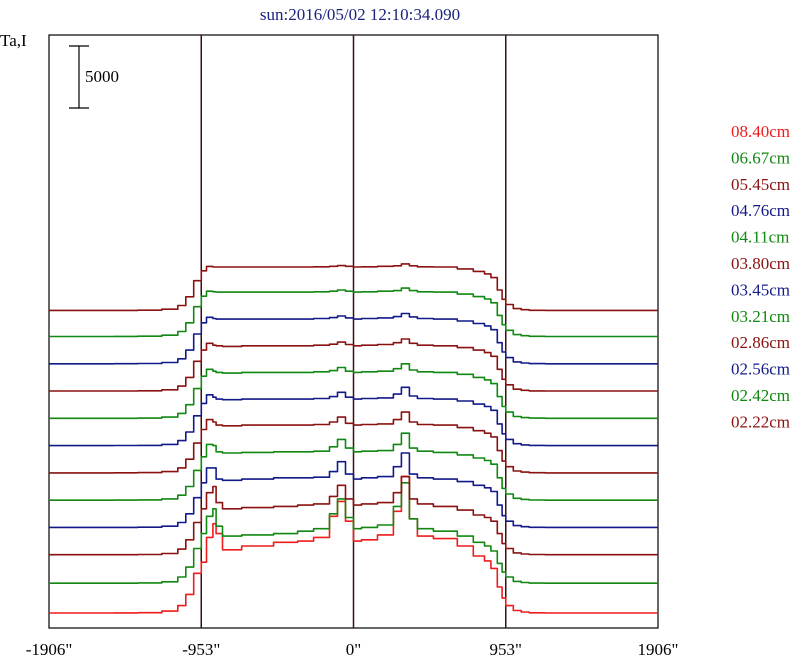  What do you see at coordinates (760, 157) in the screenshot?
I see `legend-entry-1: 06.67cm` at bounding box center [760, 157].